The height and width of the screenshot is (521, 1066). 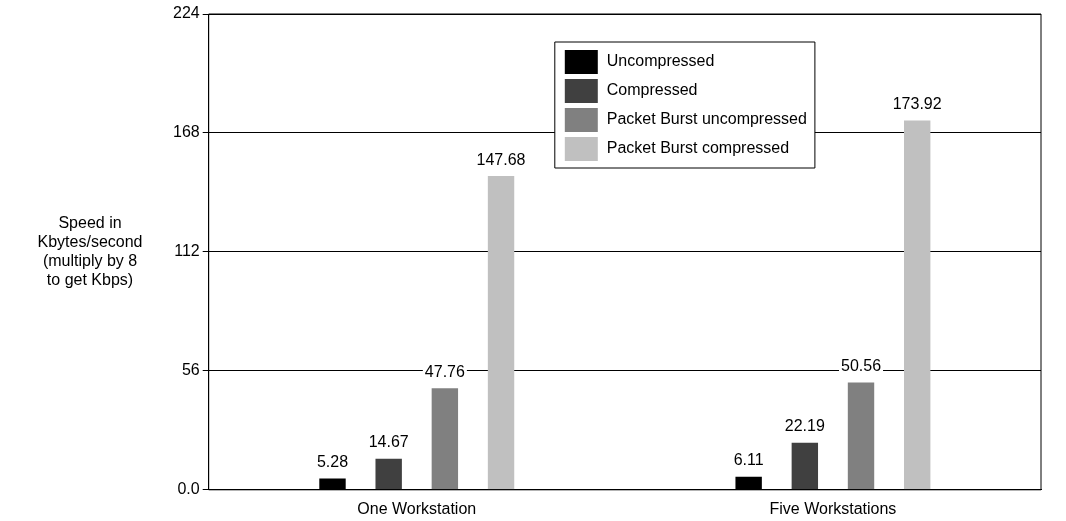 What do you see at coordinates (190, 370) in the screenshot?
I see `y-tick-label: 56` at bounding box center [190, 370].